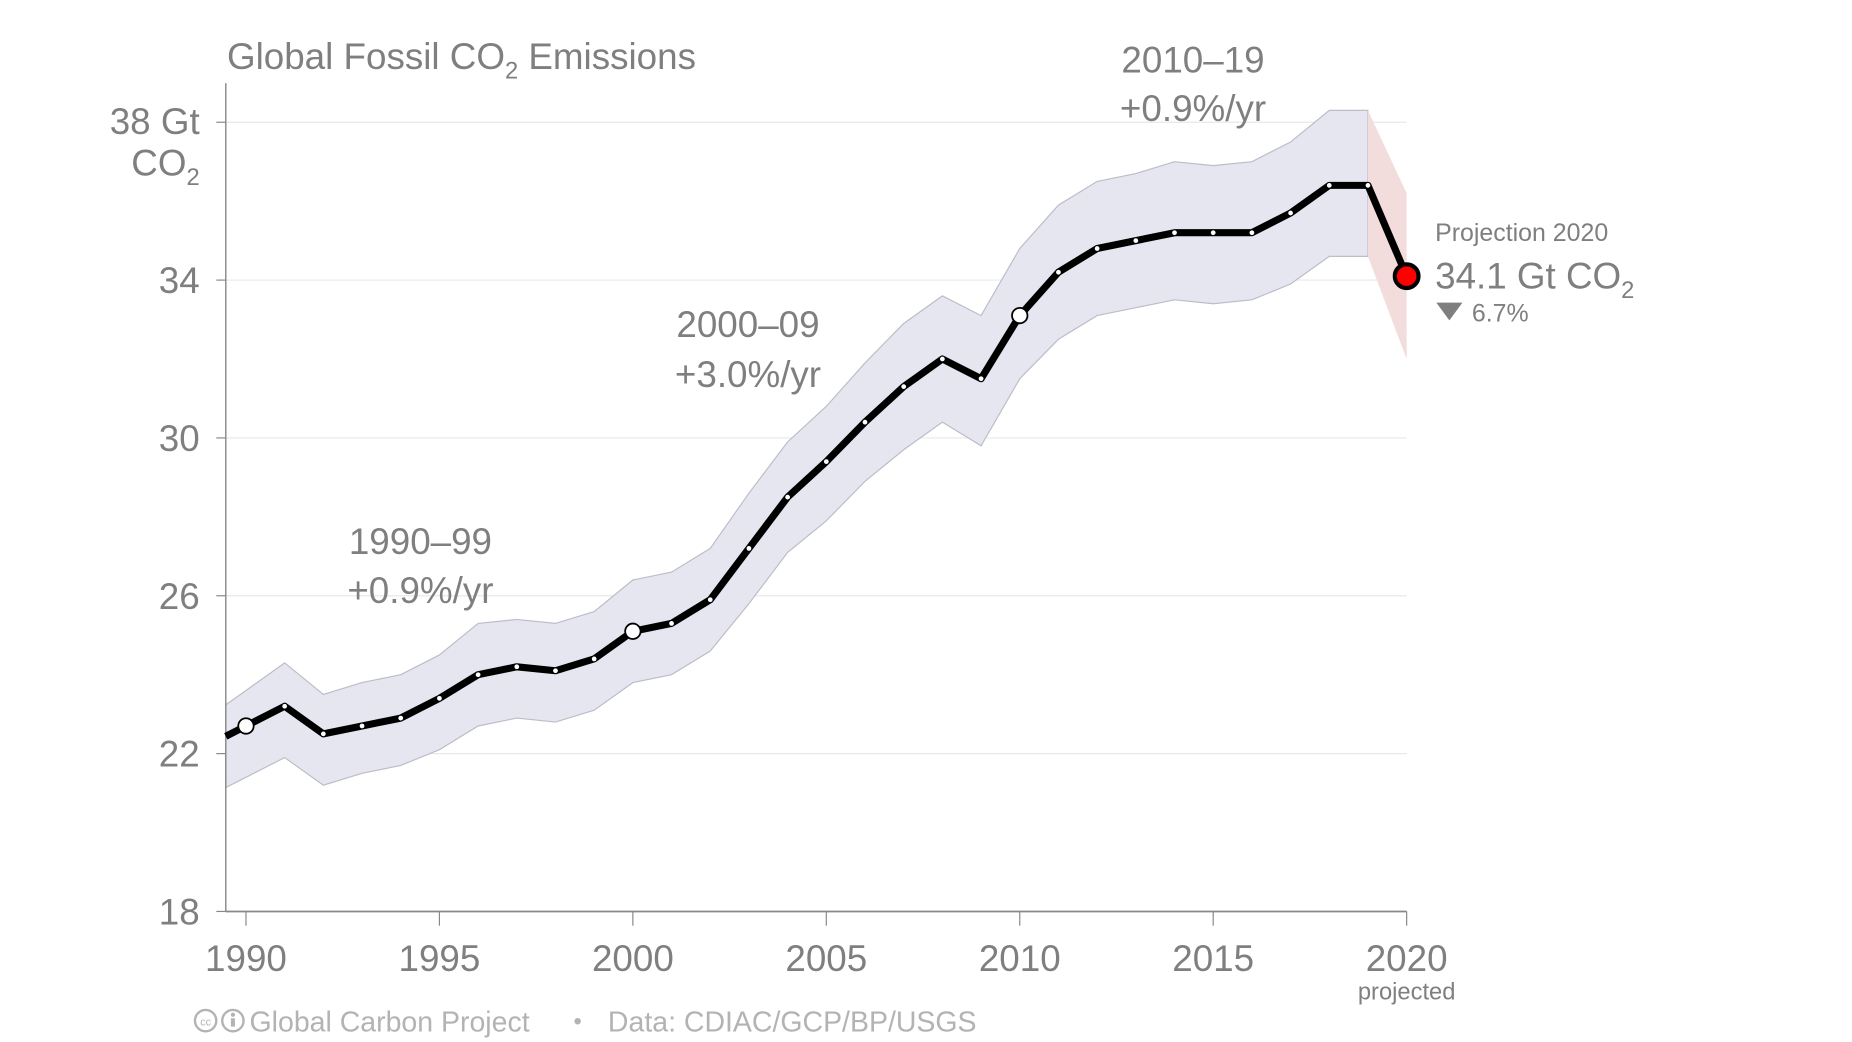  Describe the element at coordinates (792, 1022) in the screenshot. I see `footer-data: Data: CDIAC/GCP/BP/USGS` at that location.